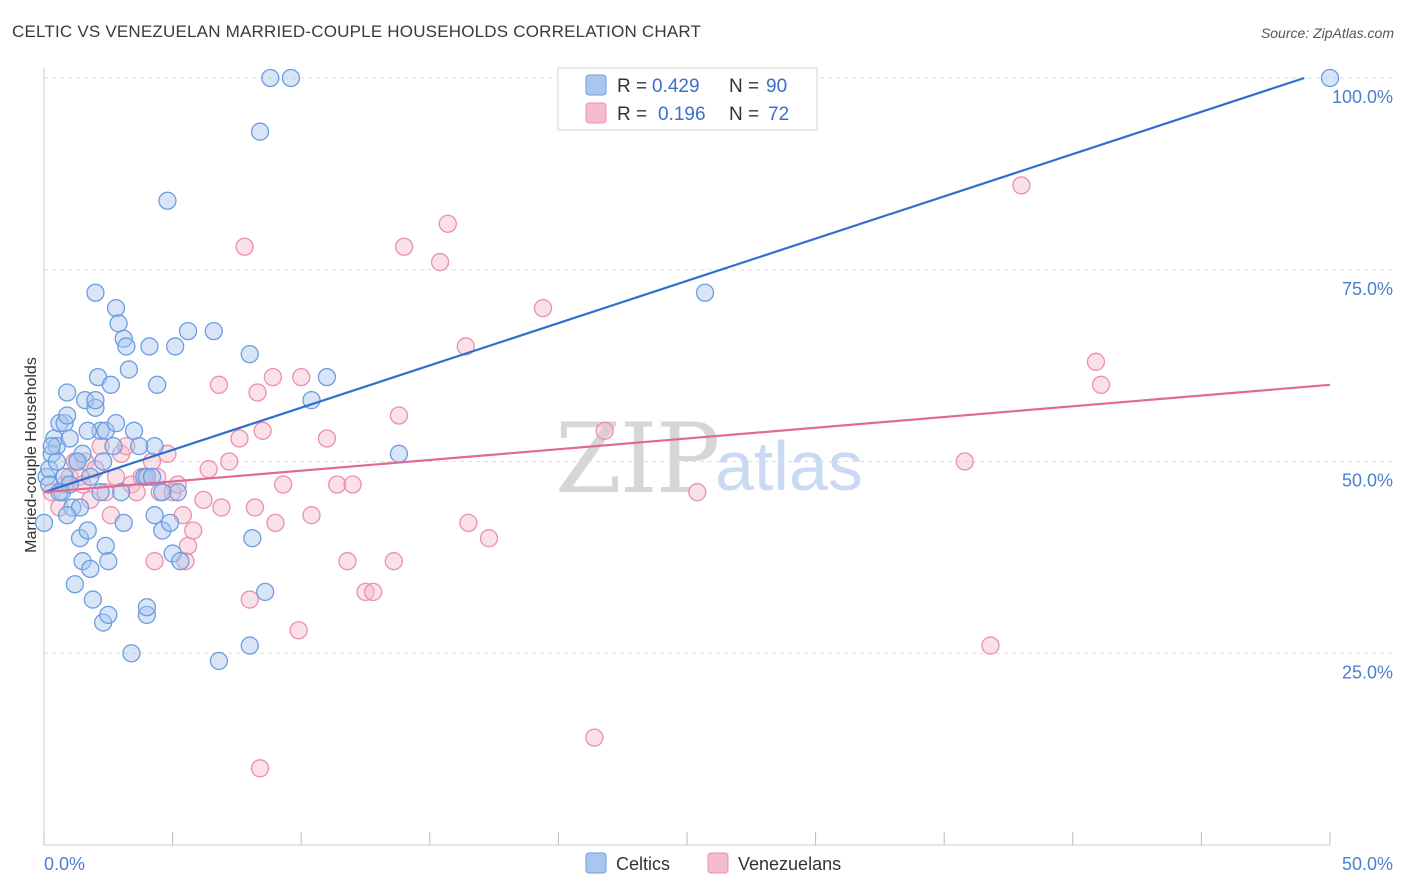 This screenshot has width=1406, height=892. What do you see at coordinates (1327, 33) in the screenshot?
I see `source-credit: Source: ZipAtlas.com` at bounding box center [1327, 33].